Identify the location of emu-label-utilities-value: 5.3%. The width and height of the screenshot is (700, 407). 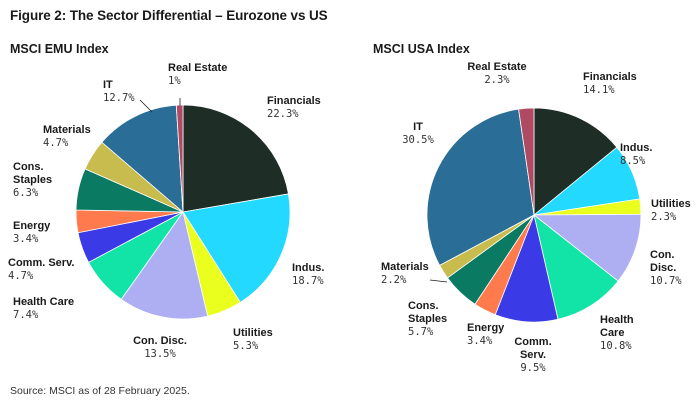
(246, 346).